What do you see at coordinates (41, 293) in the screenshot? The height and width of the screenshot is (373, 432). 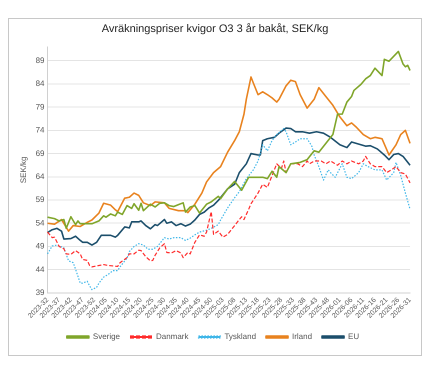 I see `y-tick-label: 39` at bounding box center [41, 293].